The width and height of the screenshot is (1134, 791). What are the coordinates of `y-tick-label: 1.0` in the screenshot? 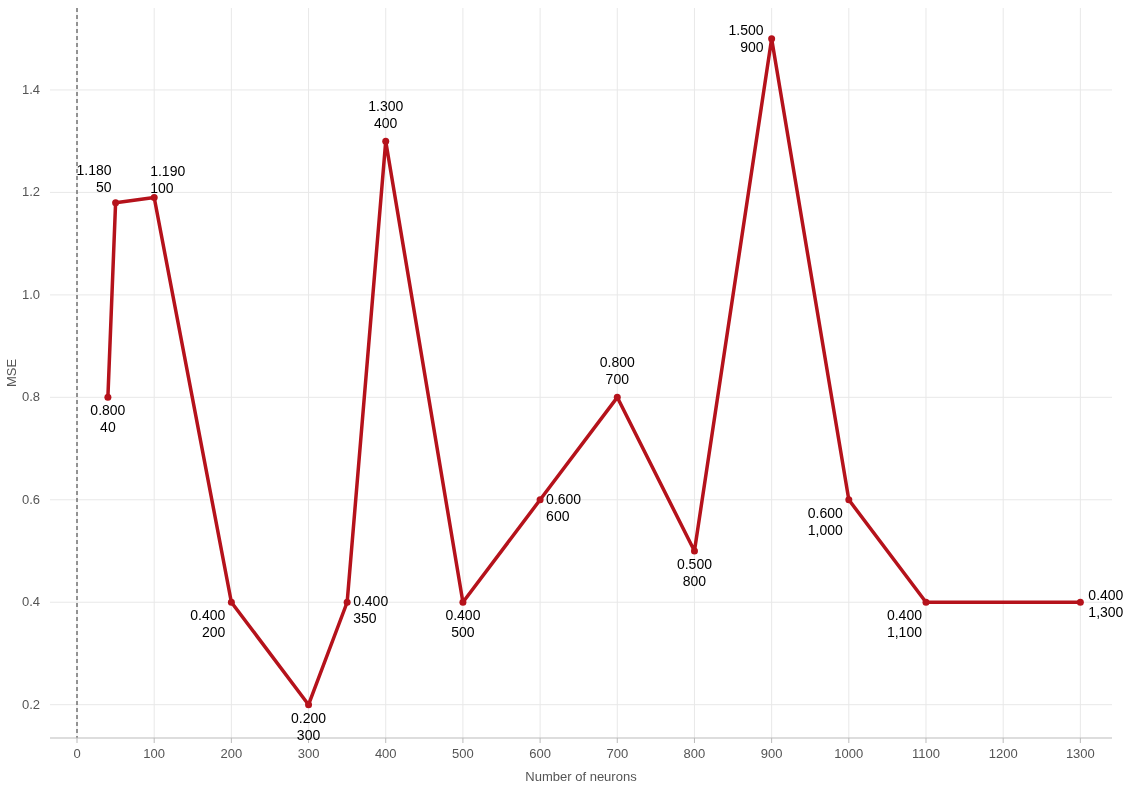 It's located at (30, 294).